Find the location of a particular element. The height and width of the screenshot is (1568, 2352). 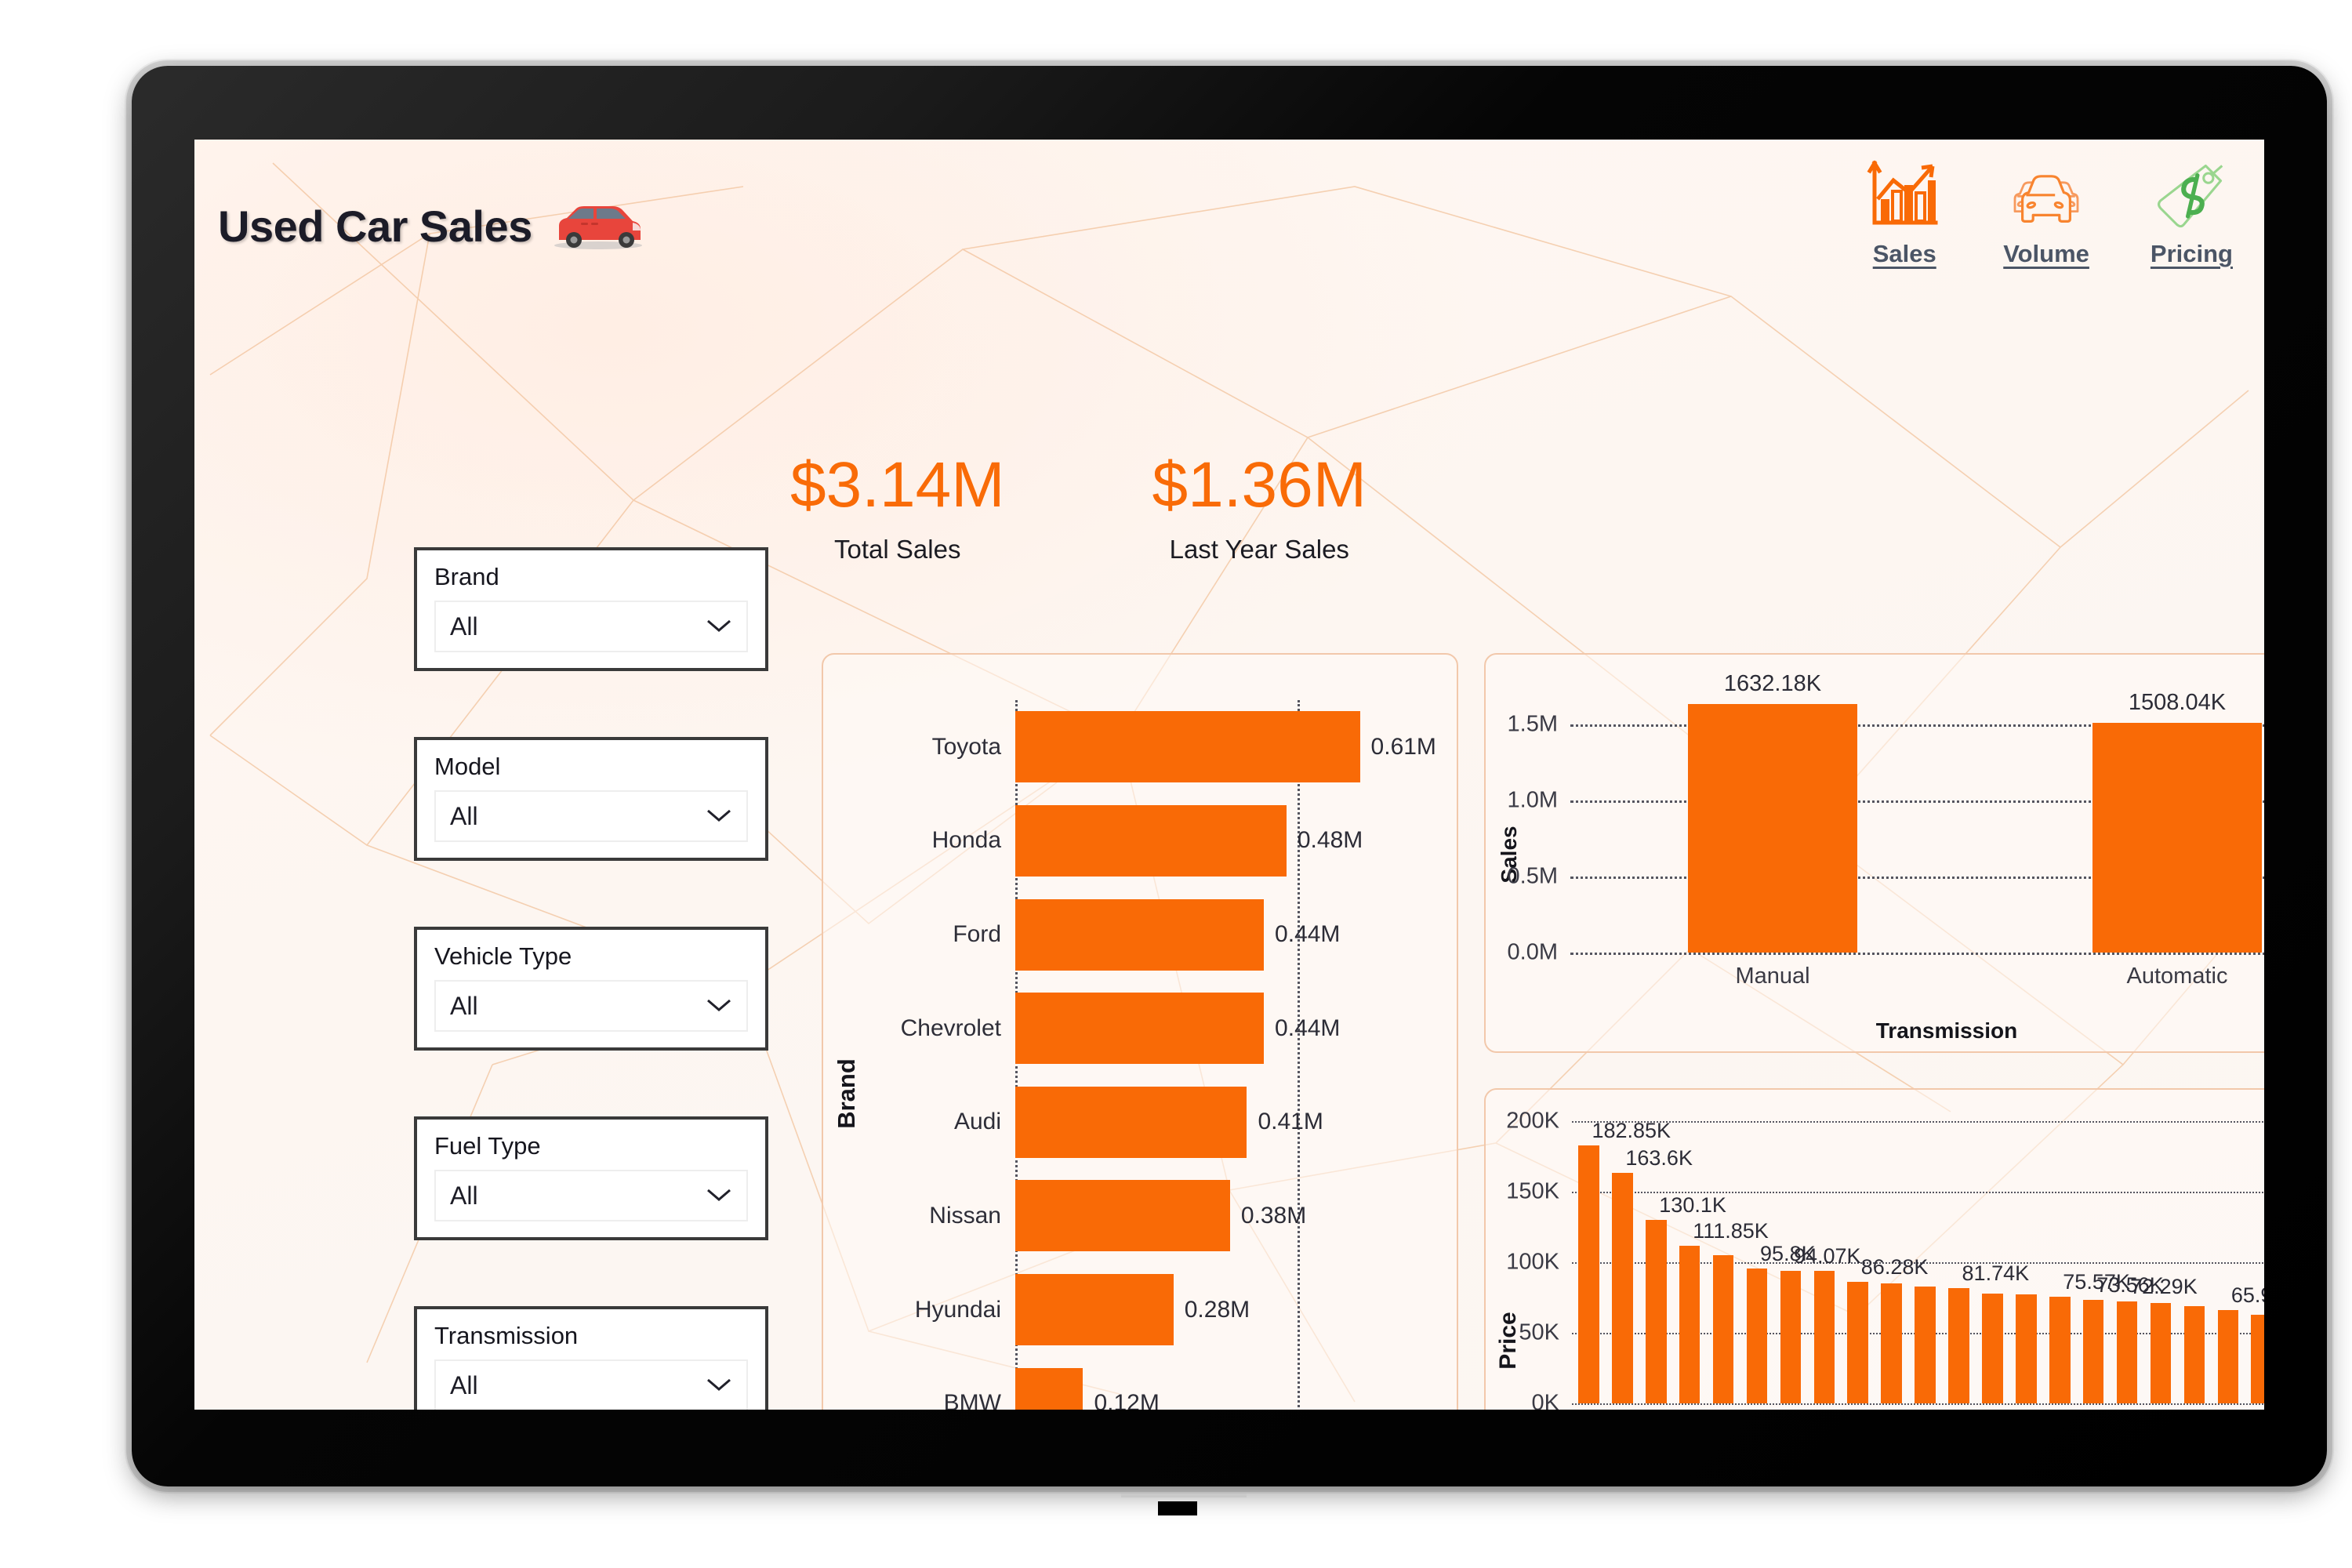

mileage-chart-data-label: 81.74K is located at coordinates (1996, 1273).